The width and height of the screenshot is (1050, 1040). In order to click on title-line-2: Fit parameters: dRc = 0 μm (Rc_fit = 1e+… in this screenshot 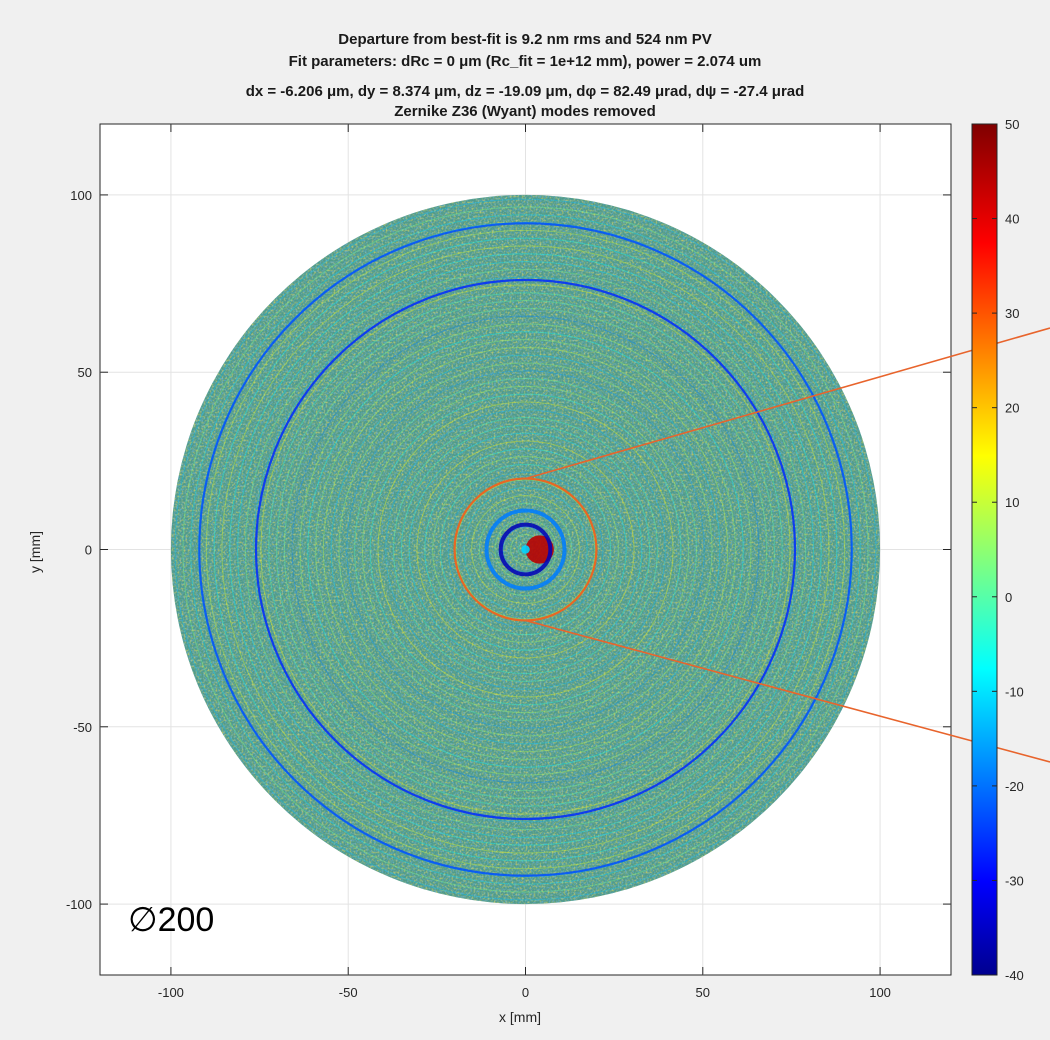, I will do `click(525, 61)`.